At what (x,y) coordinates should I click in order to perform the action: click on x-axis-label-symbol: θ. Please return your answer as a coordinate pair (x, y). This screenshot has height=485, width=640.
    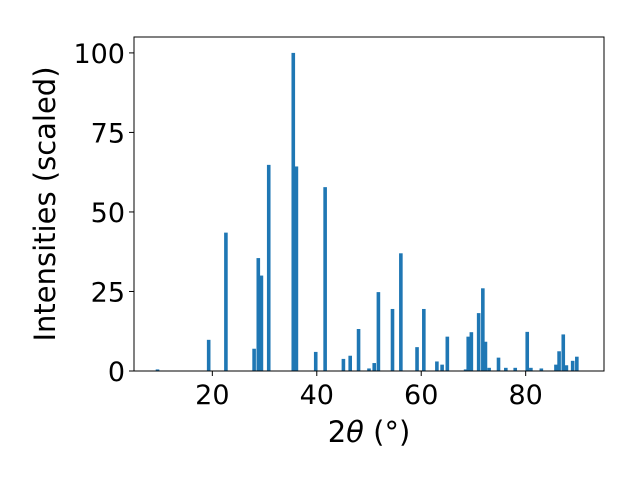
    Looking at the image, I should click on (355, 432).